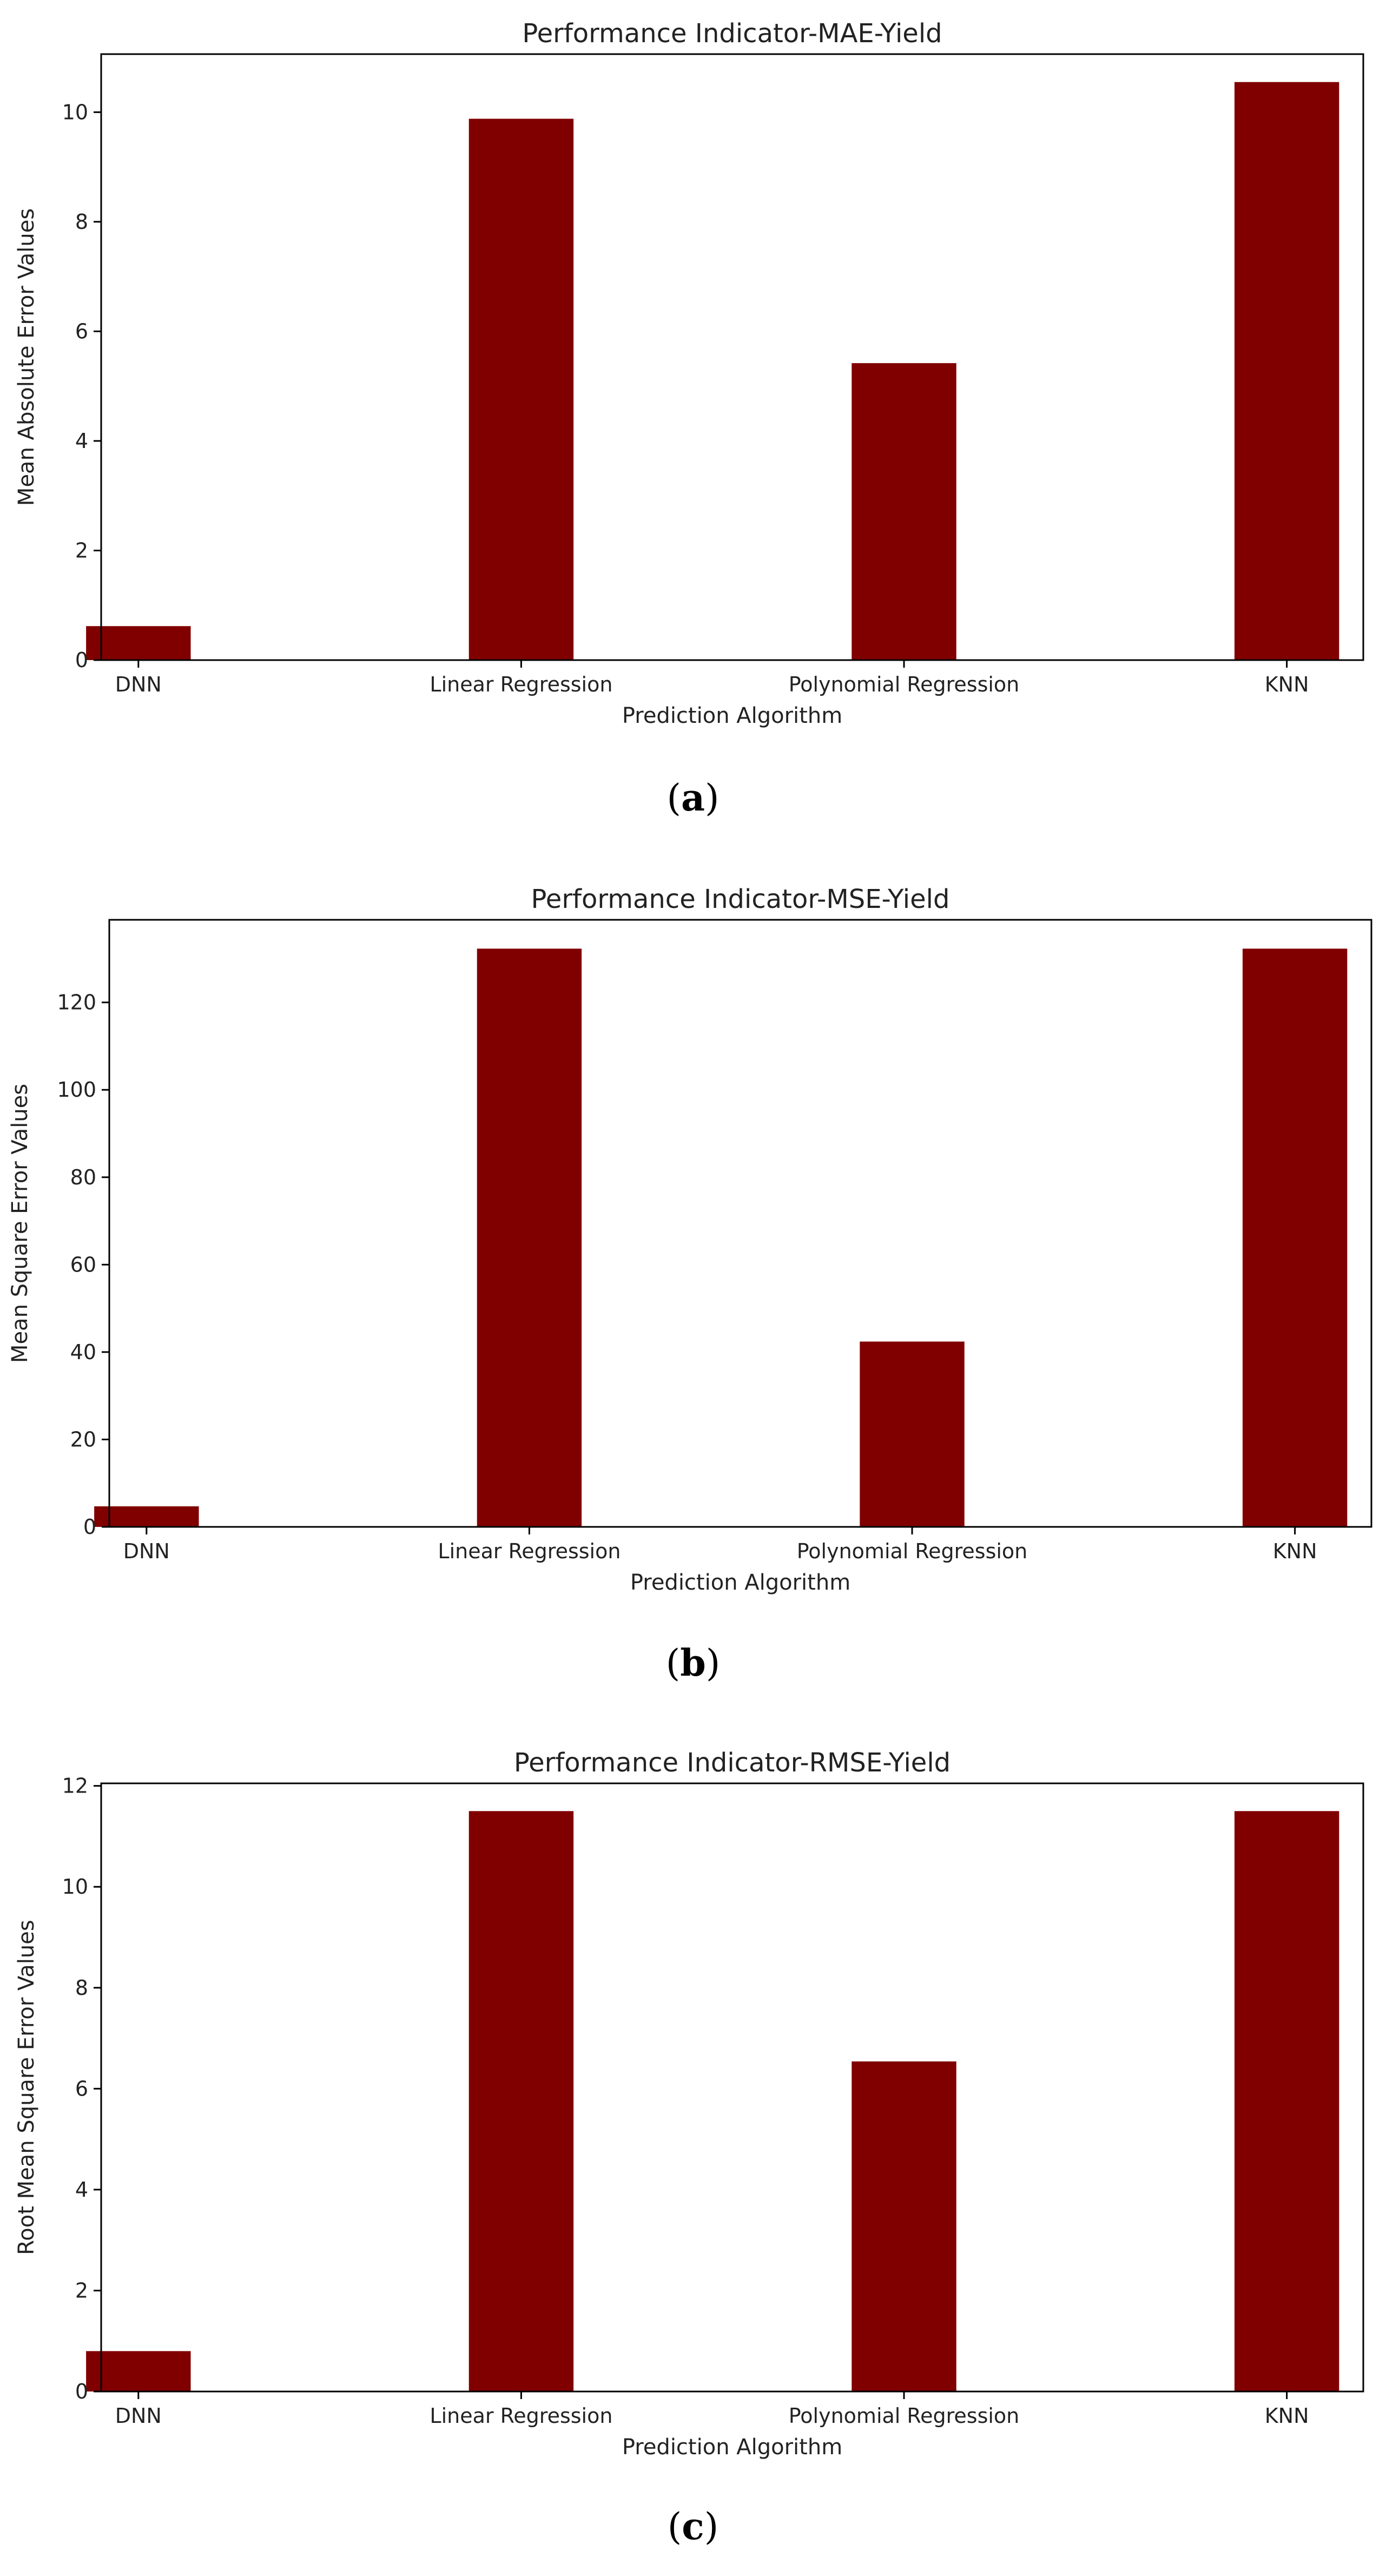  Describe the element at coordinates (732, 1763) in the screenshot. I see `chart-title: Performance Indicator-RMSE-Yield` at that location.